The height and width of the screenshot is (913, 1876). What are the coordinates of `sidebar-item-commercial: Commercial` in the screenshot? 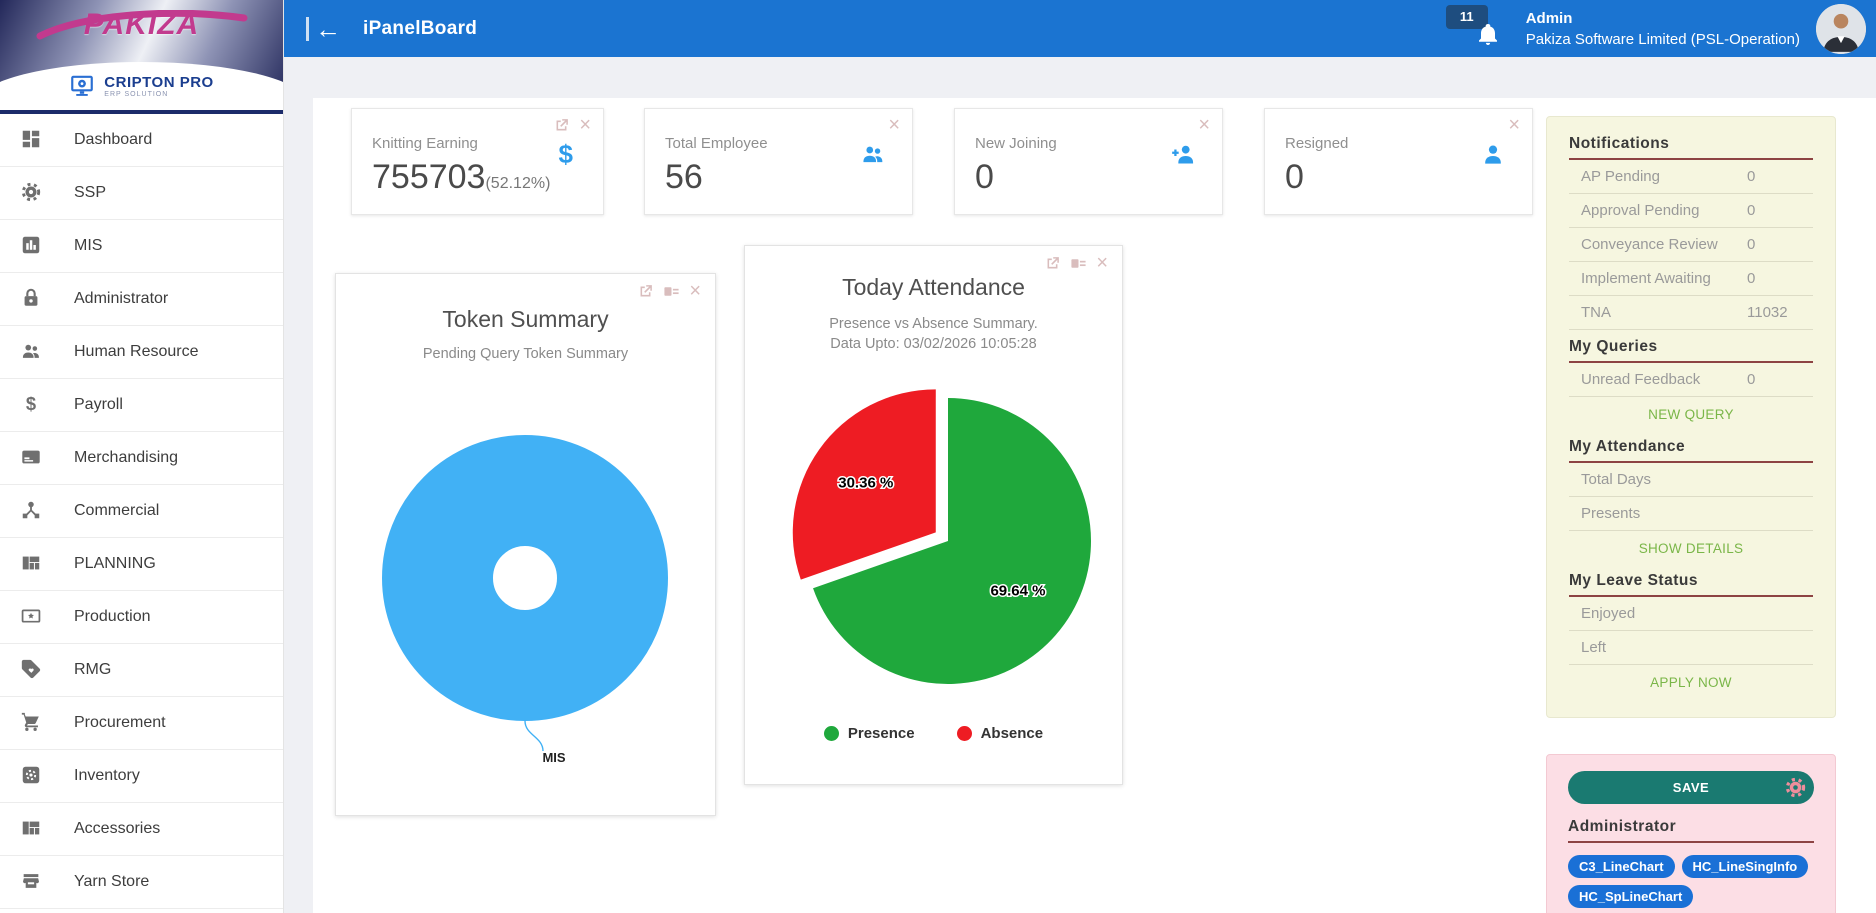 It's located at (141, 511).